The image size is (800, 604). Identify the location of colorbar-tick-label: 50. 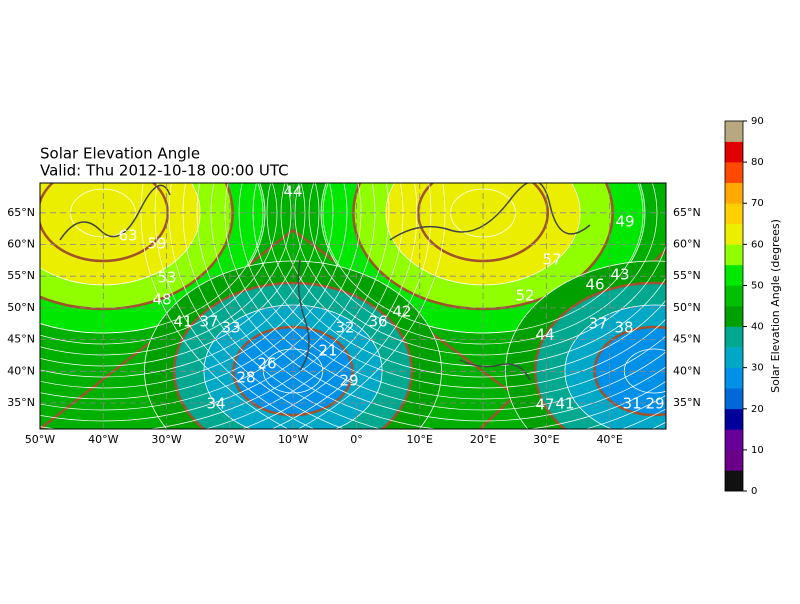
(757, 285).